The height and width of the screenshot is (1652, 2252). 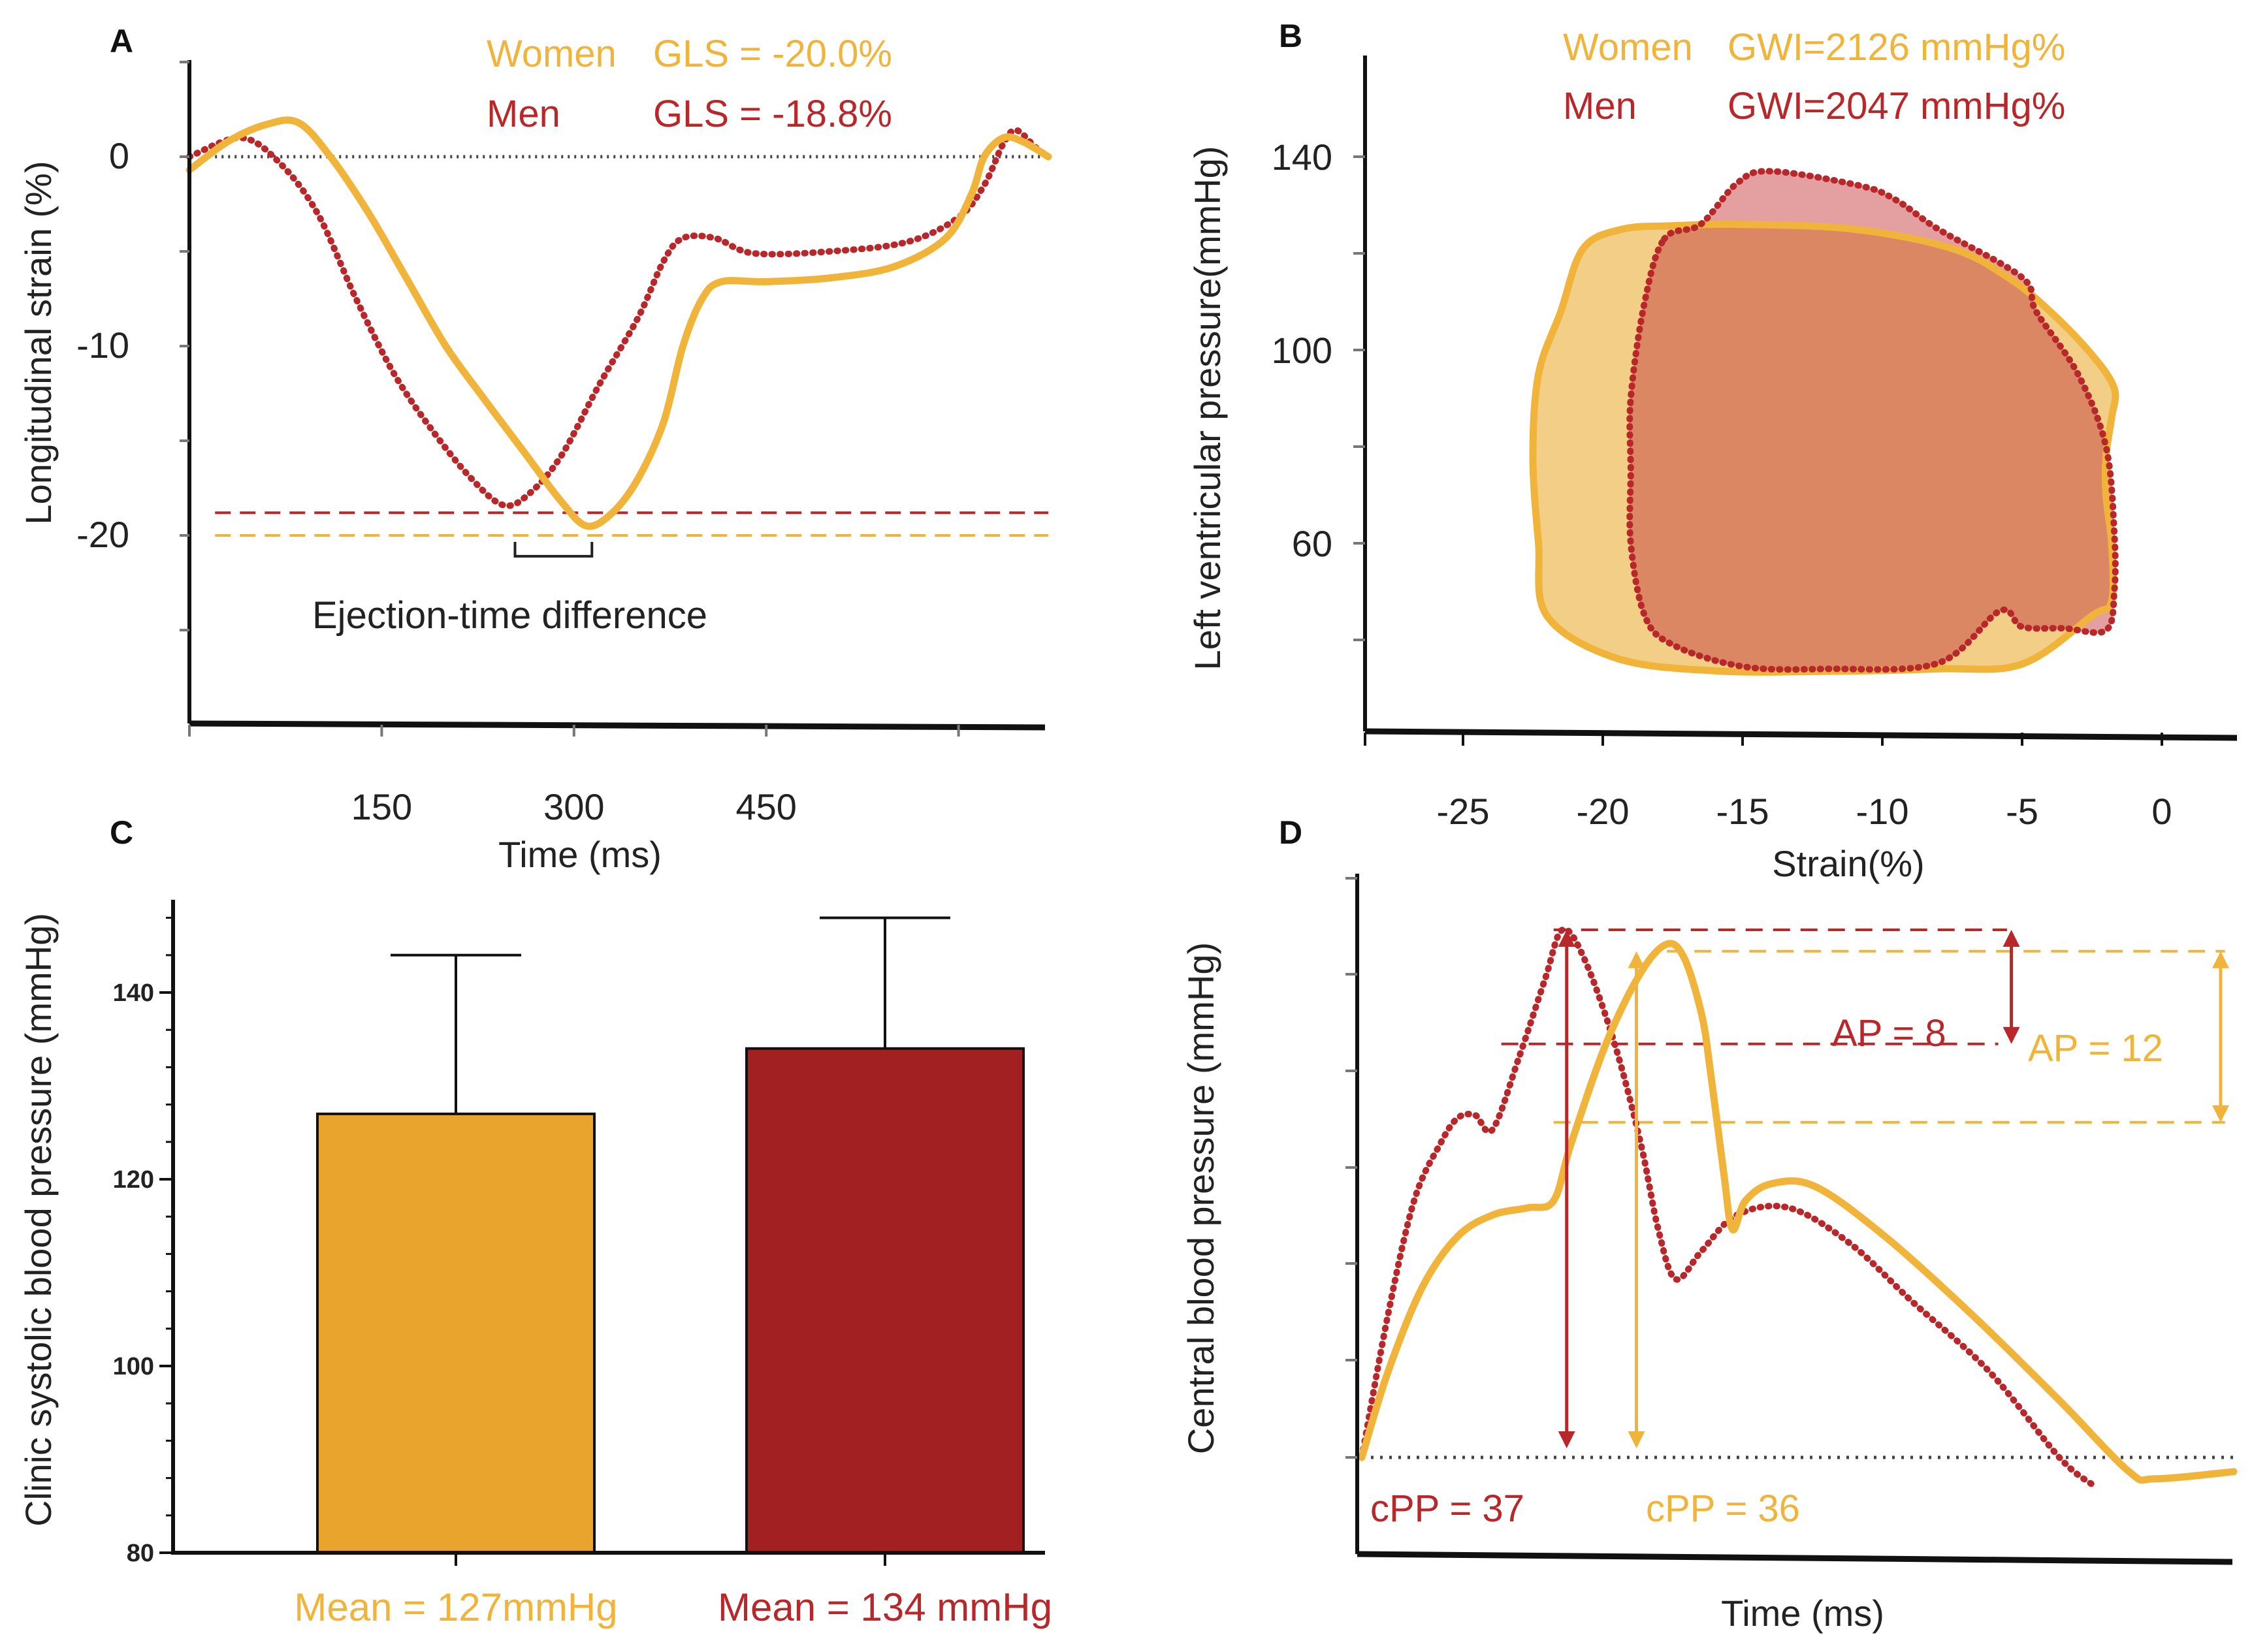 What do you see at coordinates (122, 833) in the screenshot?
I see `panel-c-letter: C` at bounding box center [122, 833].